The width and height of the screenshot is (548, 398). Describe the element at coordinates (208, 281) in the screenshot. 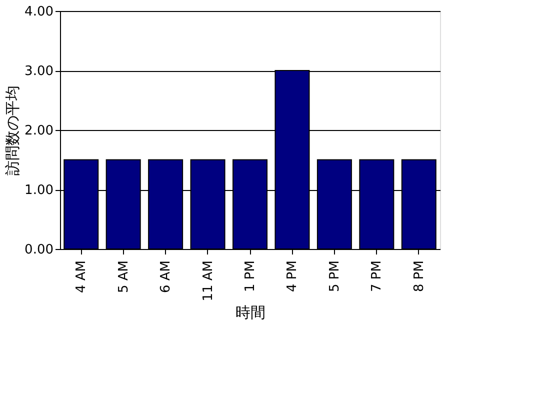

I see `x-tick-label: 11 AM` at that location.